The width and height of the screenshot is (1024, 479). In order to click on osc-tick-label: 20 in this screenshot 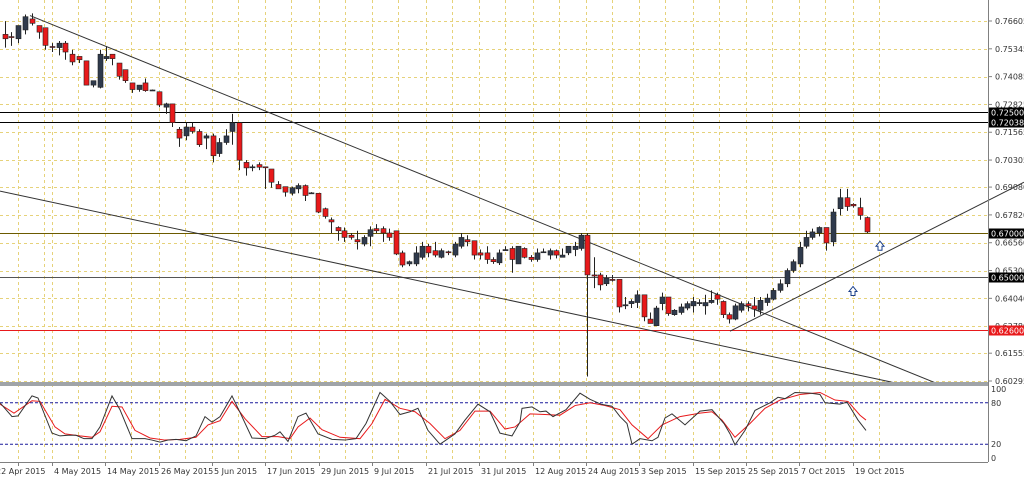, I will do `click(996, 444)`.